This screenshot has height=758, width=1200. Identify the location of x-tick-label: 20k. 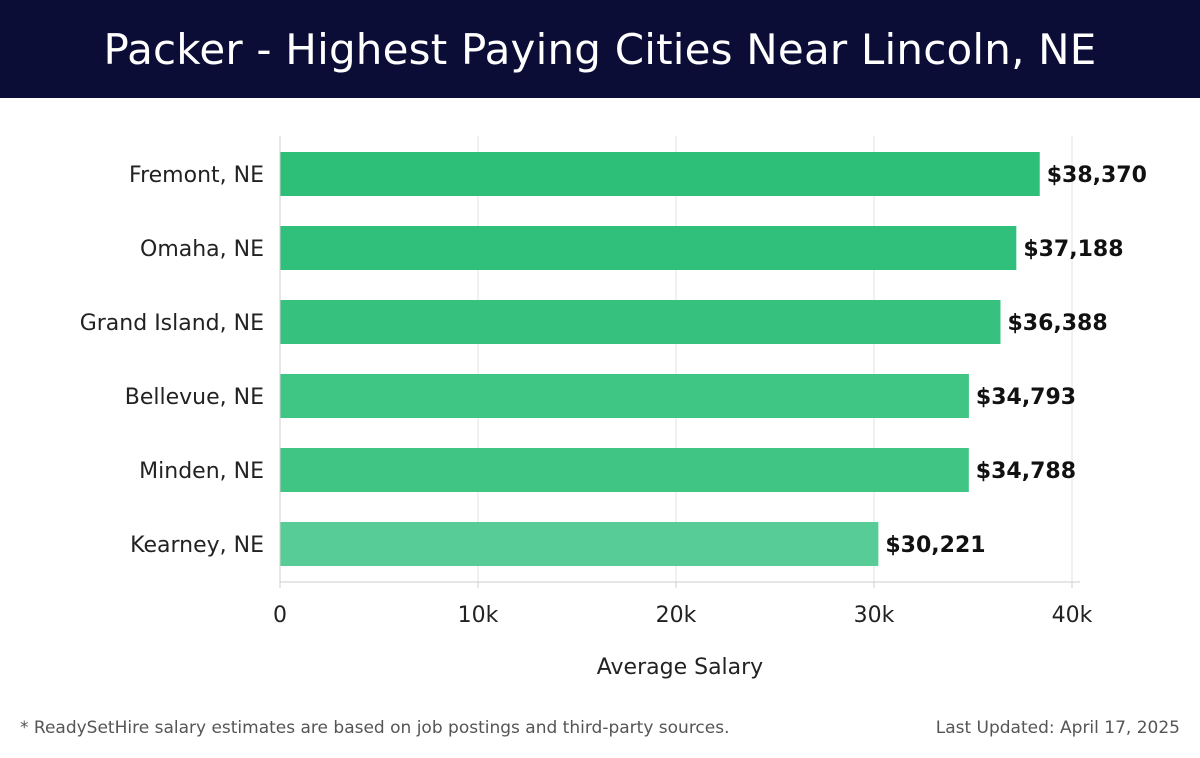
(676, 615).